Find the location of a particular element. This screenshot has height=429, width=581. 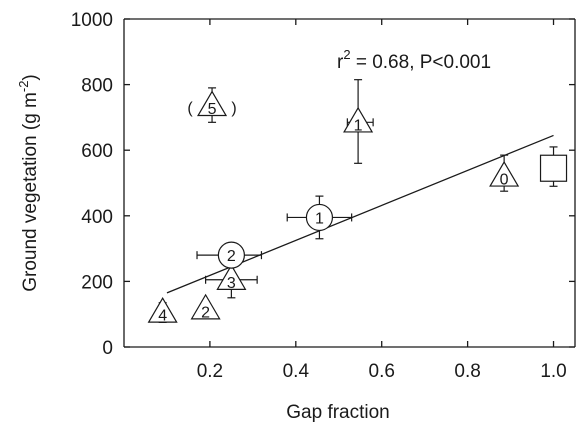

y-tick-label: 200 is located at coordinates (97, 282).